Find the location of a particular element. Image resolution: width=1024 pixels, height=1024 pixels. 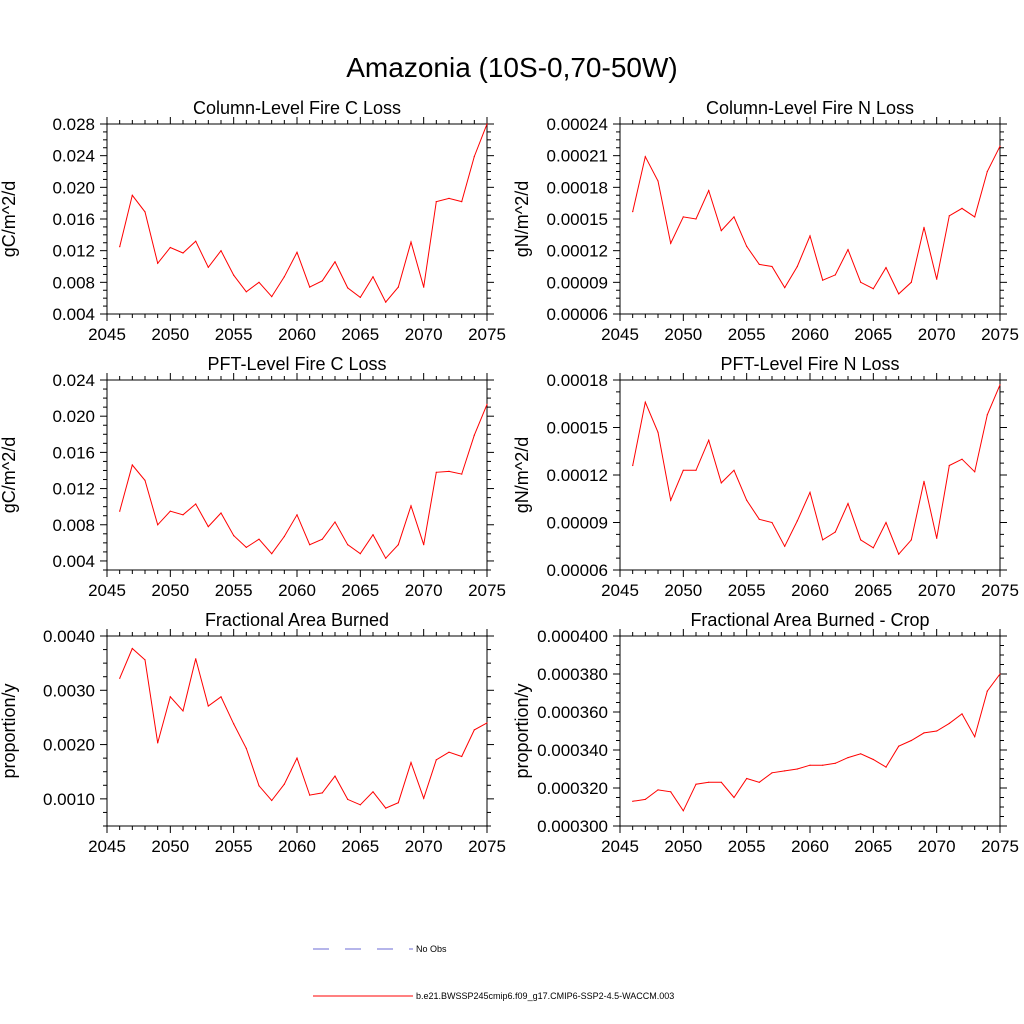

y-tick-label: 0.00006 is located at coordinates (577, 314).